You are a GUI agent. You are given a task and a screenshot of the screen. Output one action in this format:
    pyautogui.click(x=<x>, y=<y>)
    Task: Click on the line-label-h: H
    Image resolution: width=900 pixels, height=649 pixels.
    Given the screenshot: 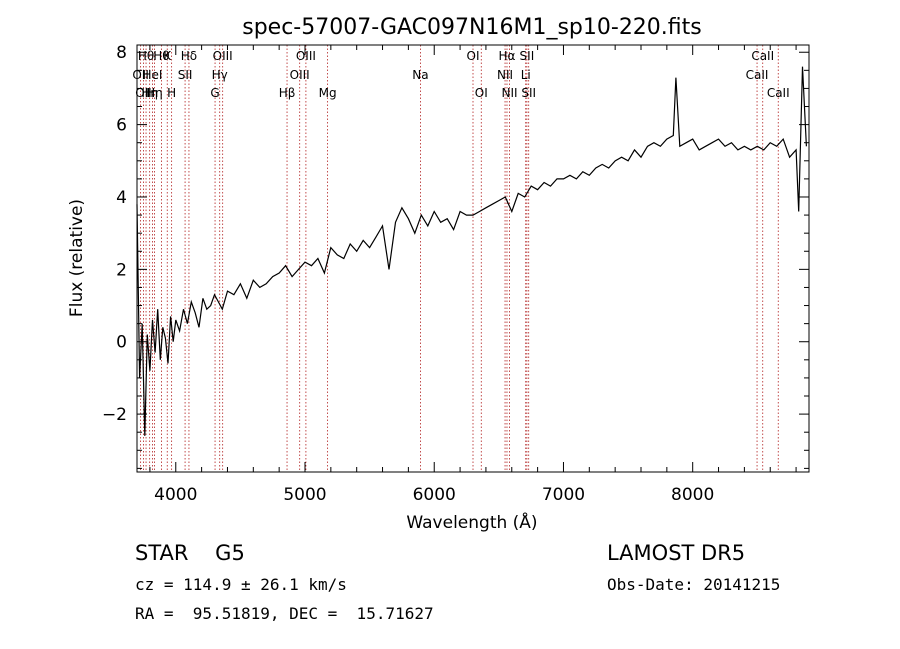 What is the action you would take?
    pyautogui.click(x=171, y=93)
    